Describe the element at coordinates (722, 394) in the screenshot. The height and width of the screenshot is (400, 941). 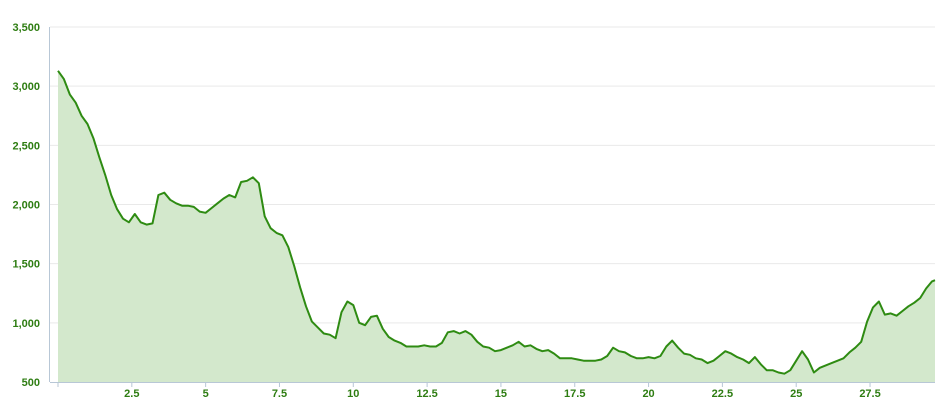
I see `x-tick-label: 22.5` at that location.